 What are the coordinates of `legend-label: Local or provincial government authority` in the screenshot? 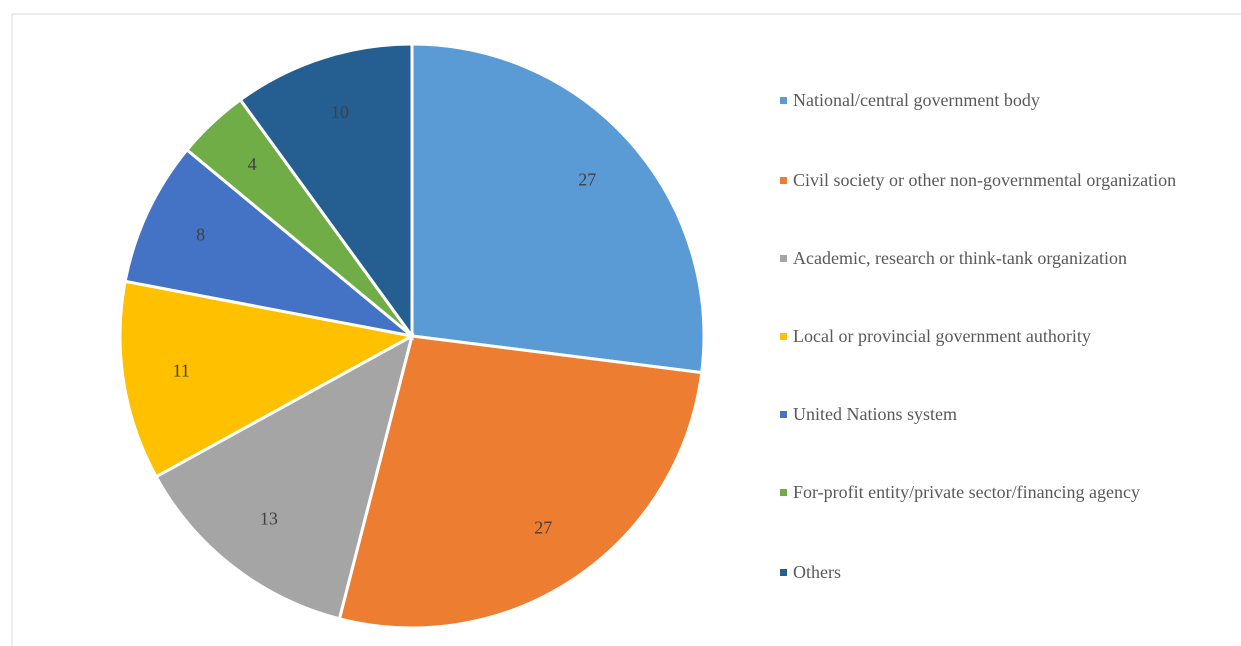 It's located at (942, 336).